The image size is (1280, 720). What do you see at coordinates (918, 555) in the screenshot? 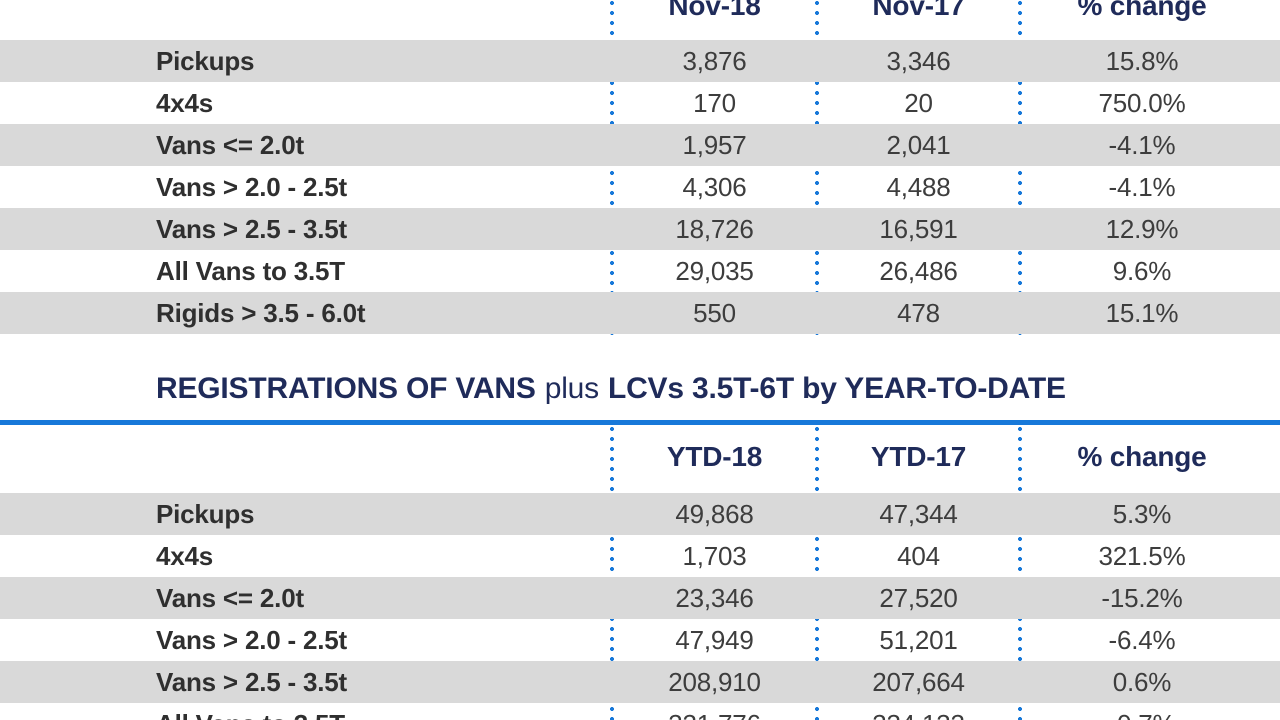
I see `value-previous: 404` at bounding box center [918, 555].